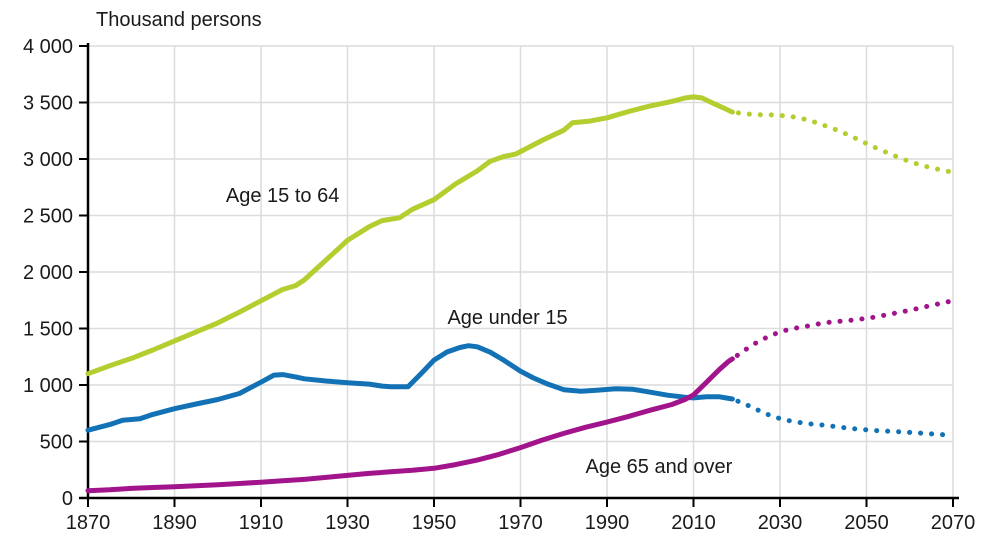 The image size is (1000, 560). What do you see at coordinates (953, 523) in the screenshot?
I see `x-tick-label: 2070` at bounding box center [953, 523].